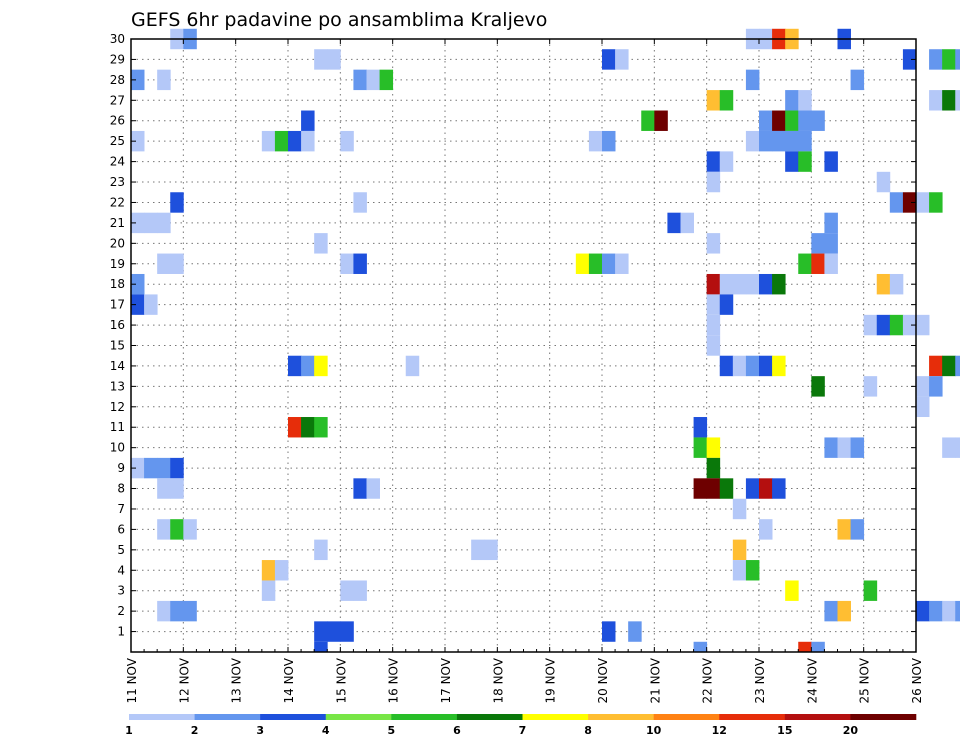 This screenshot has height=742, width=960. Describe the element at coordinates (117, 223) in the screenshot. I see `y-tick-label: 21` at that location.